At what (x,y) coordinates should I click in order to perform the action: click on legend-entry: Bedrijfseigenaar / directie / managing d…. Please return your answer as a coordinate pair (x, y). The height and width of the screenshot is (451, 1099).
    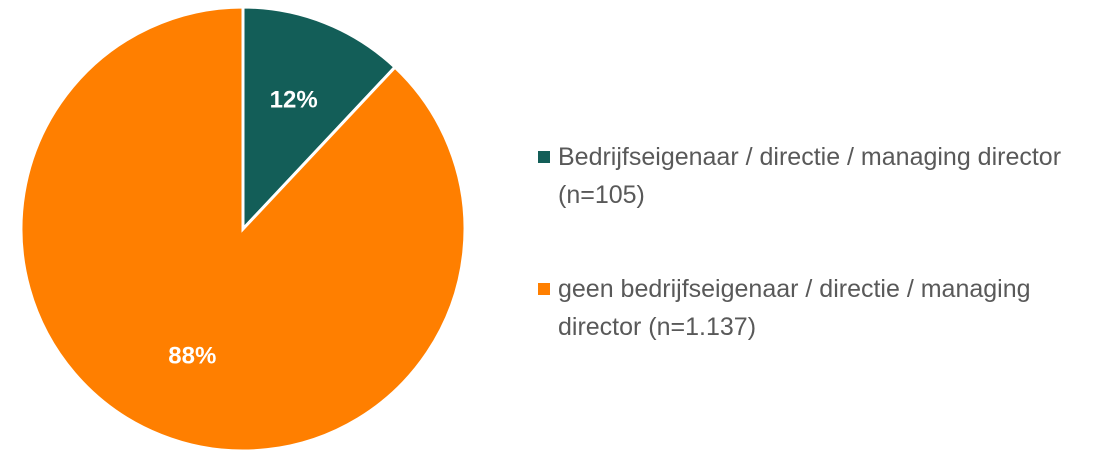
    Looking at the image, I should click on (808, 176).